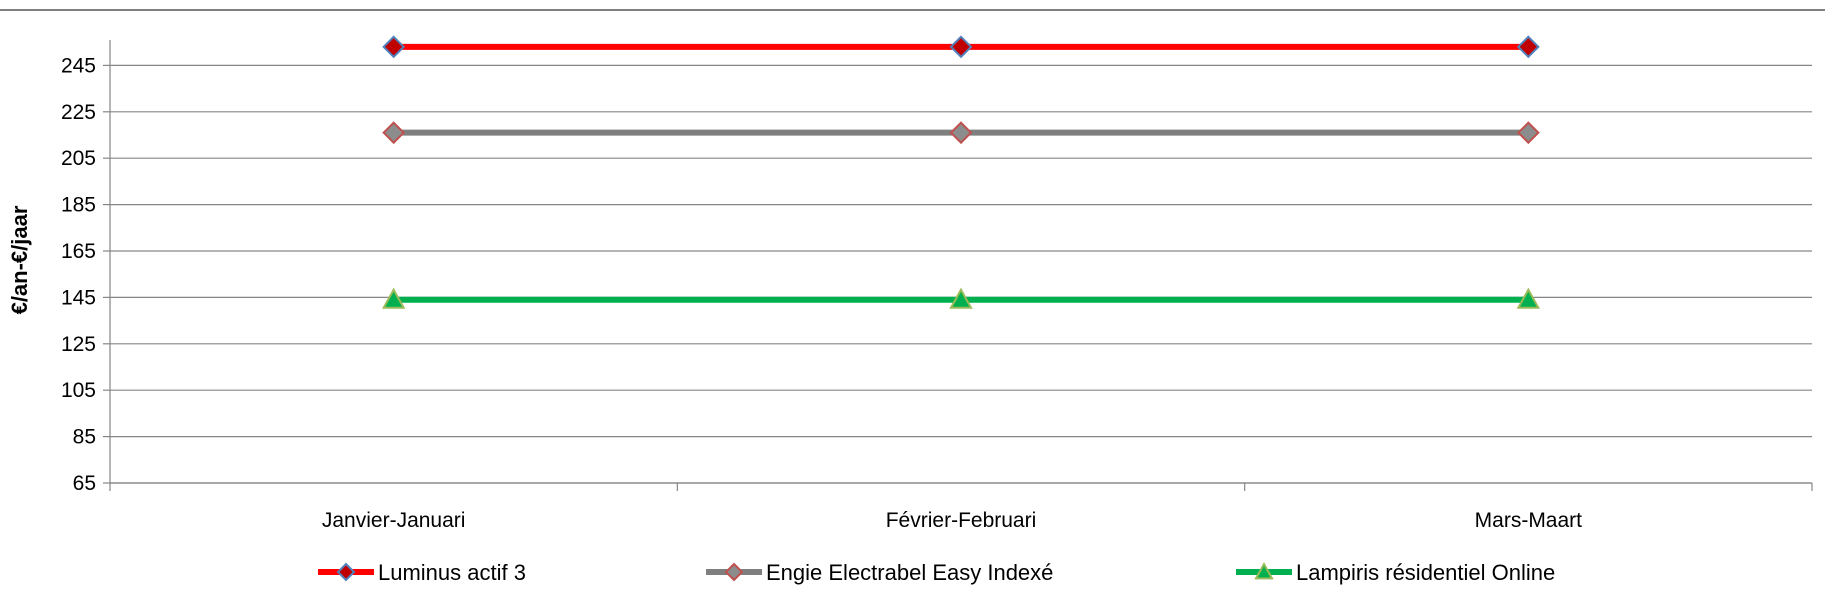 Image resolution: width=1825 pixels, height=613 pixels. I want to click on y-tick-label: 145, so click(78, 297).